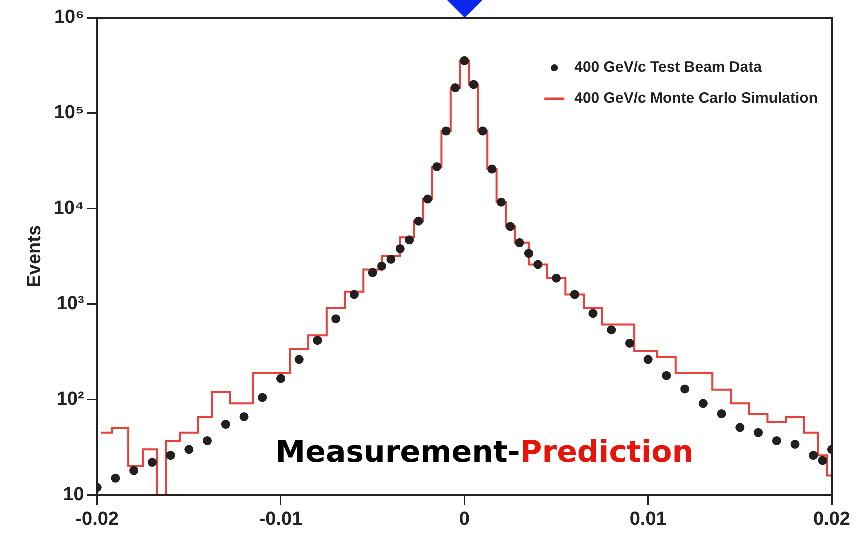  I want to click on legend-label: 400 GeV/c Test Beam Data, so click(668, 67).